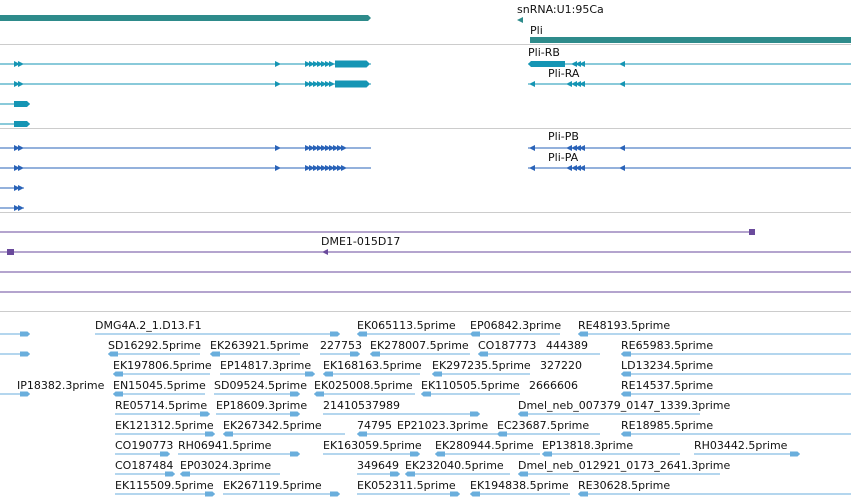  Describe the element at coordinates (667, 385) in the screenshot. I see `est-label: RE14537.5prime` at that location.